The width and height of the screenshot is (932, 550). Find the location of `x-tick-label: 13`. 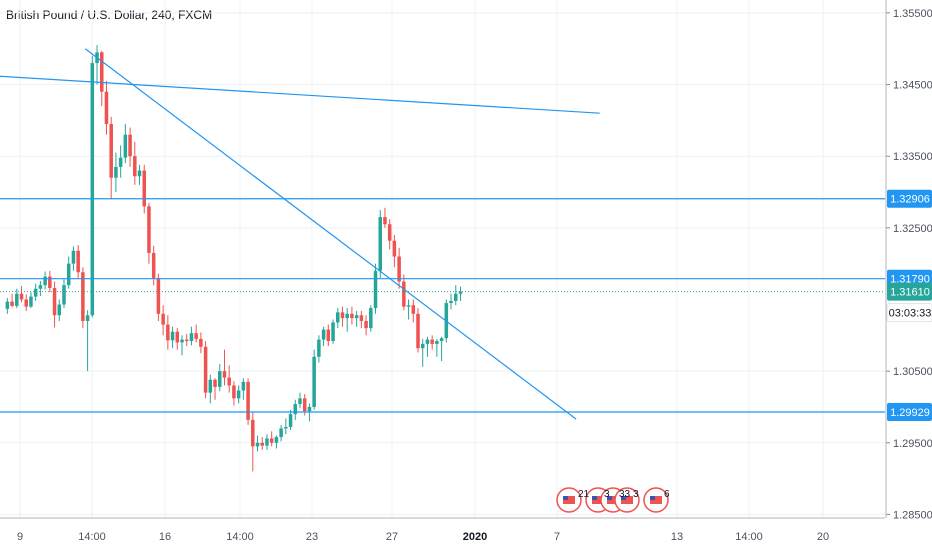

x-tick-label: 13 is located at coordinates (677, 537).